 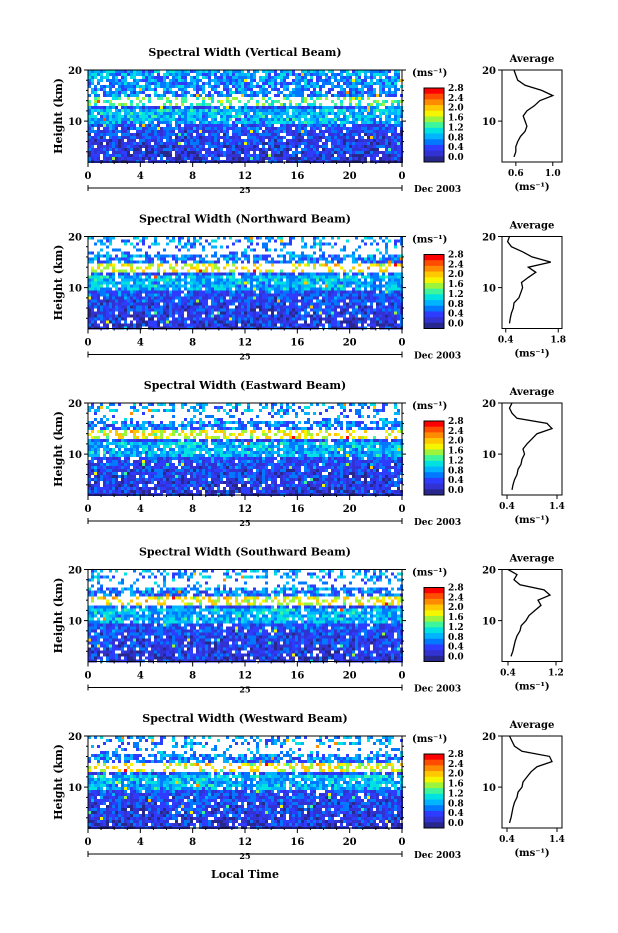 I want to click on average-profile-line, so click(x=531, y=446).